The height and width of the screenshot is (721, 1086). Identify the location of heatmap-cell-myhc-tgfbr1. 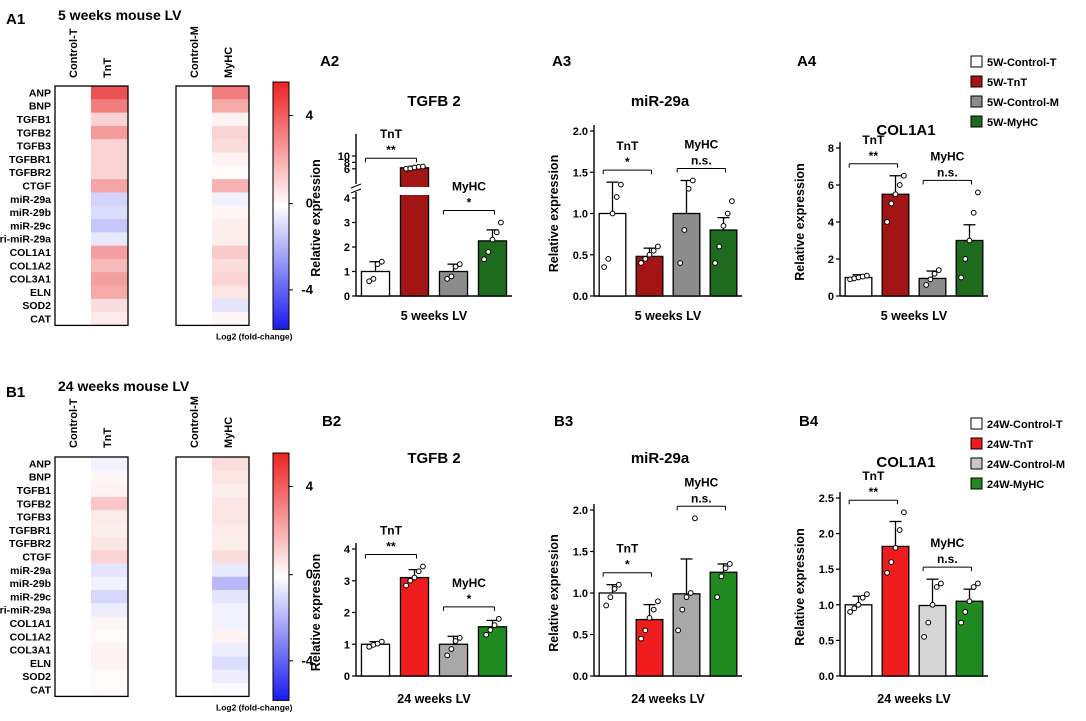
(230, 159).